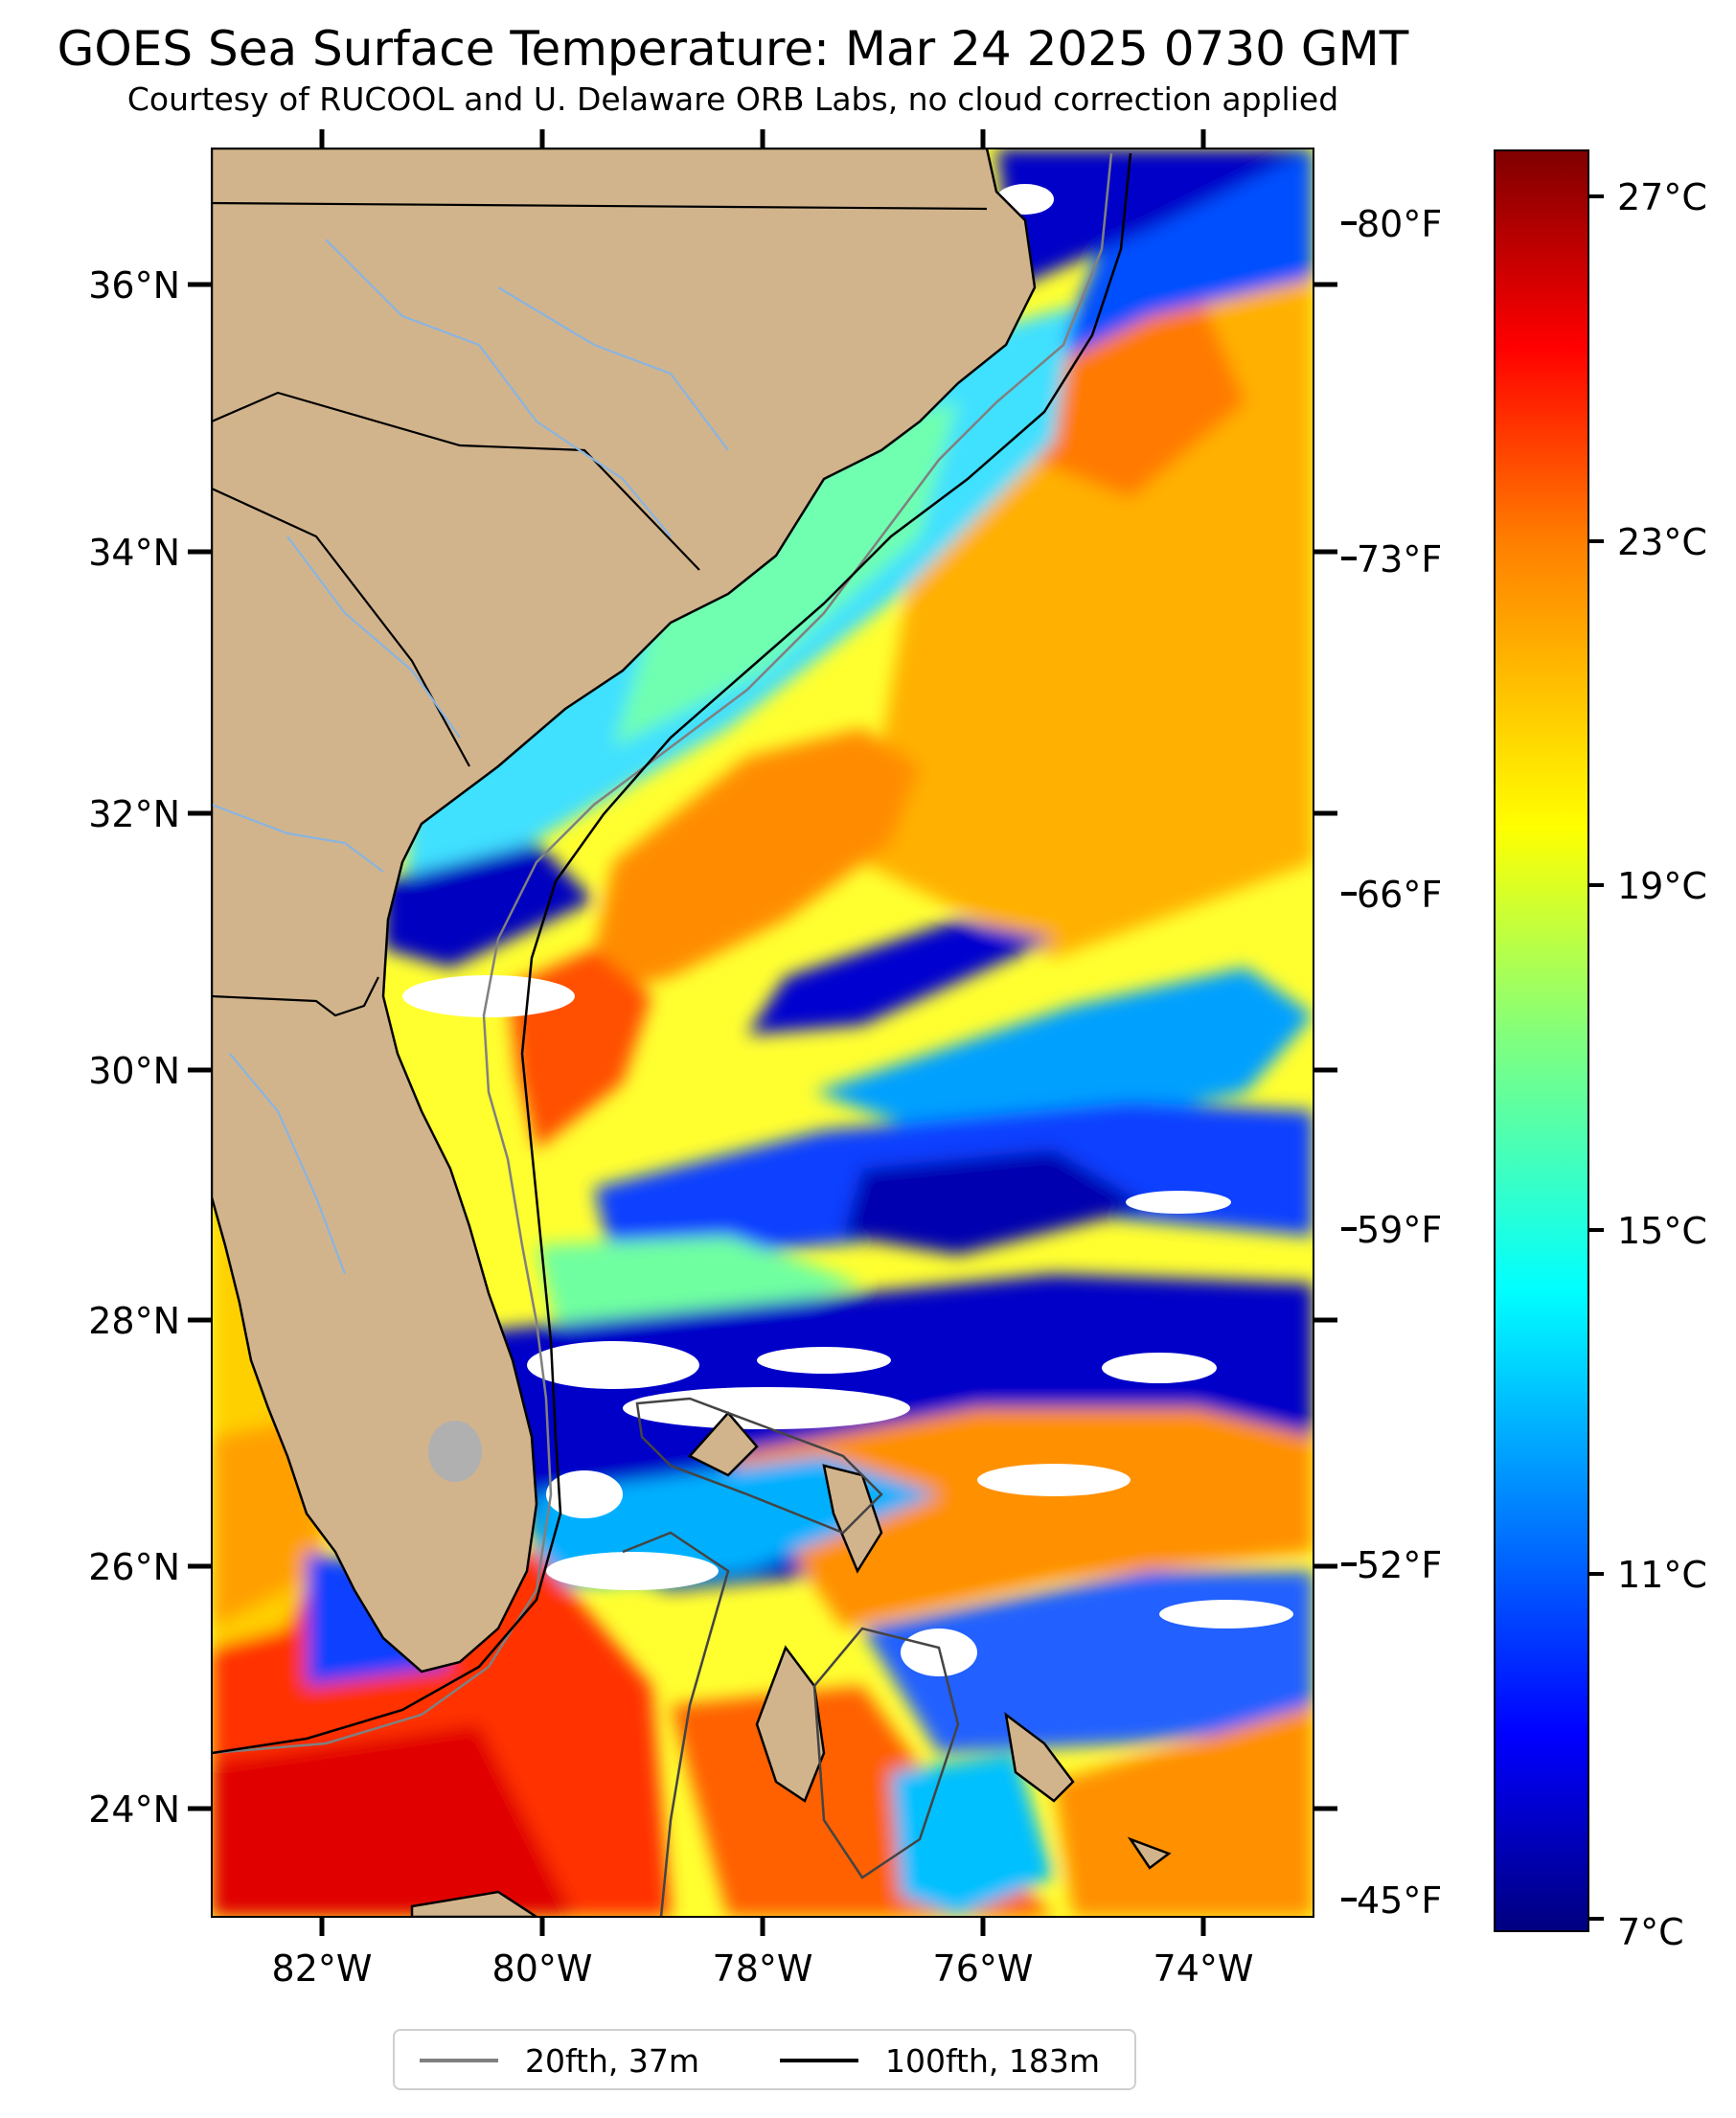 This screenshot has width=1736, height=2118. I want to click on lat-tick-marks, so click(200, 1046).